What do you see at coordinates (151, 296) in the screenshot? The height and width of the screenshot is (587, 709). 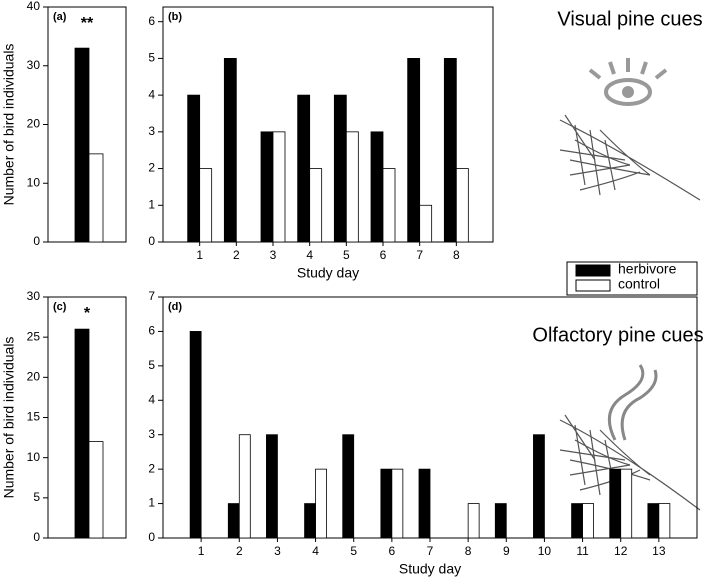 I see `y-tick-label: 7` at bounding box center [151, 296].